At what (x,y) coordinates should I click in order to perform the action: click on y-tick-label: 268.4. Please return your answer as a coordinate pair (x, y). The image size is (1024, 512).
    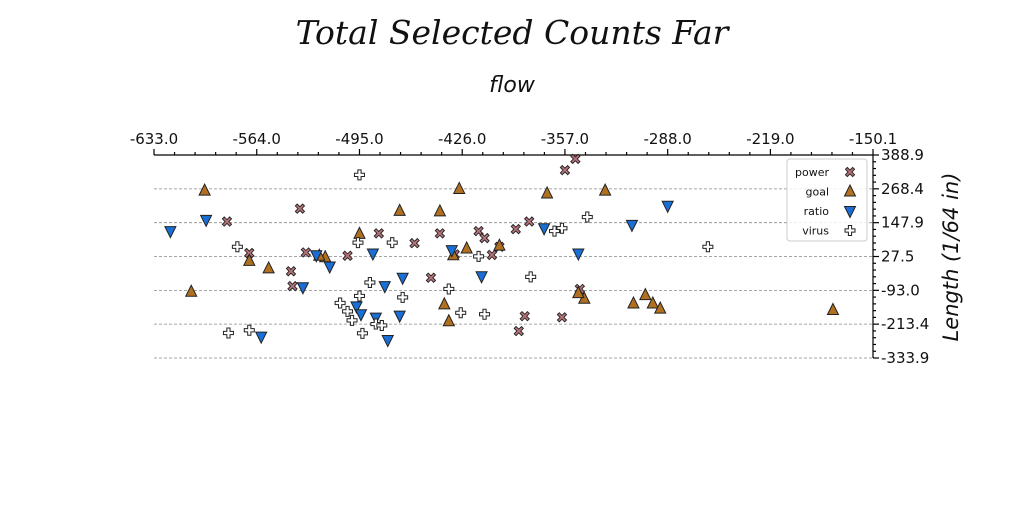
    Looking at the image, I should click on (902, 189).